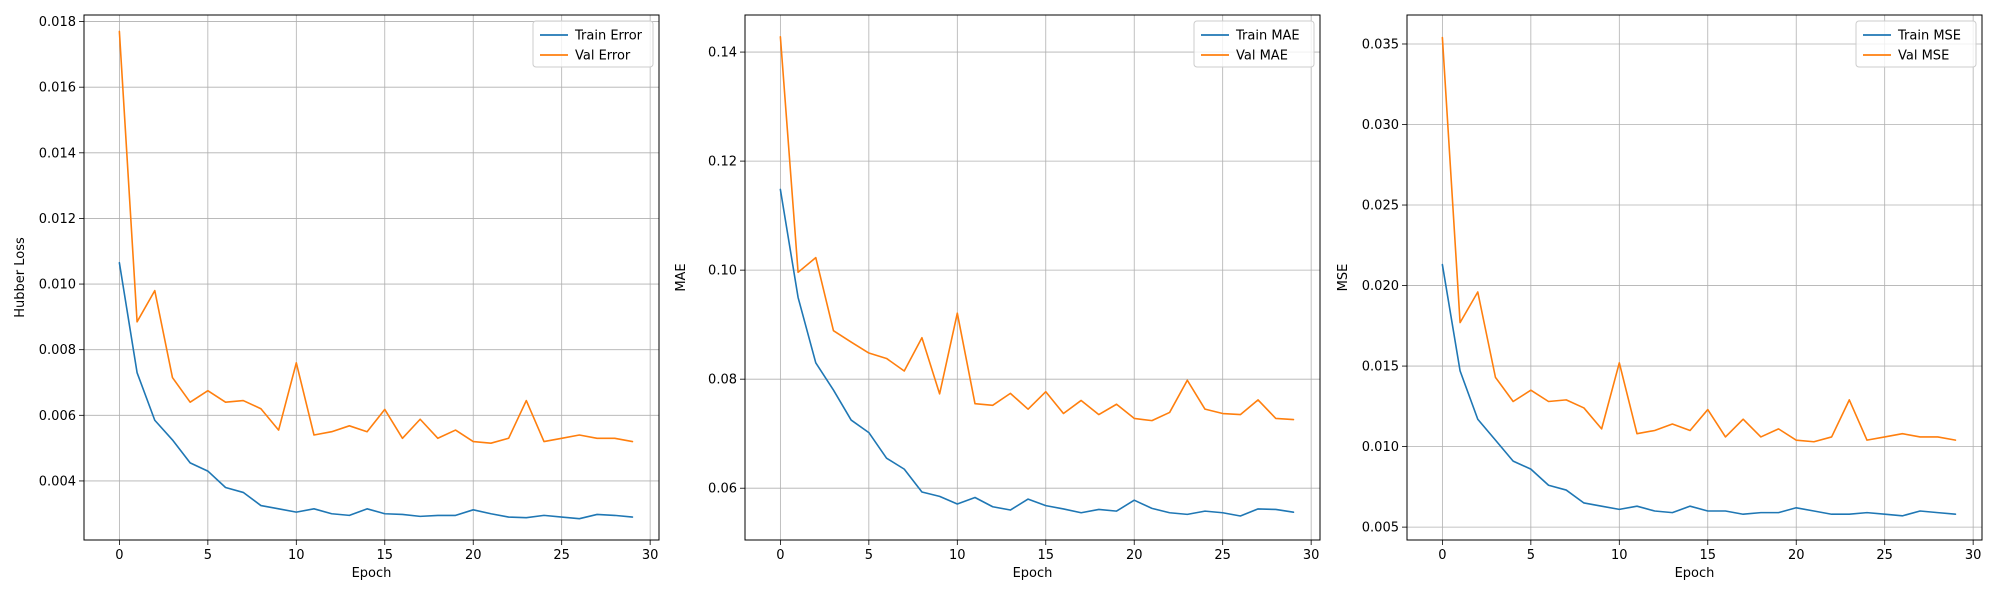 The width and height of the screenshot is (2000, 600). Describe the element at coordinates (1380, 44) in the screenshot. I see `y-tick-label: 0.035` at that location.